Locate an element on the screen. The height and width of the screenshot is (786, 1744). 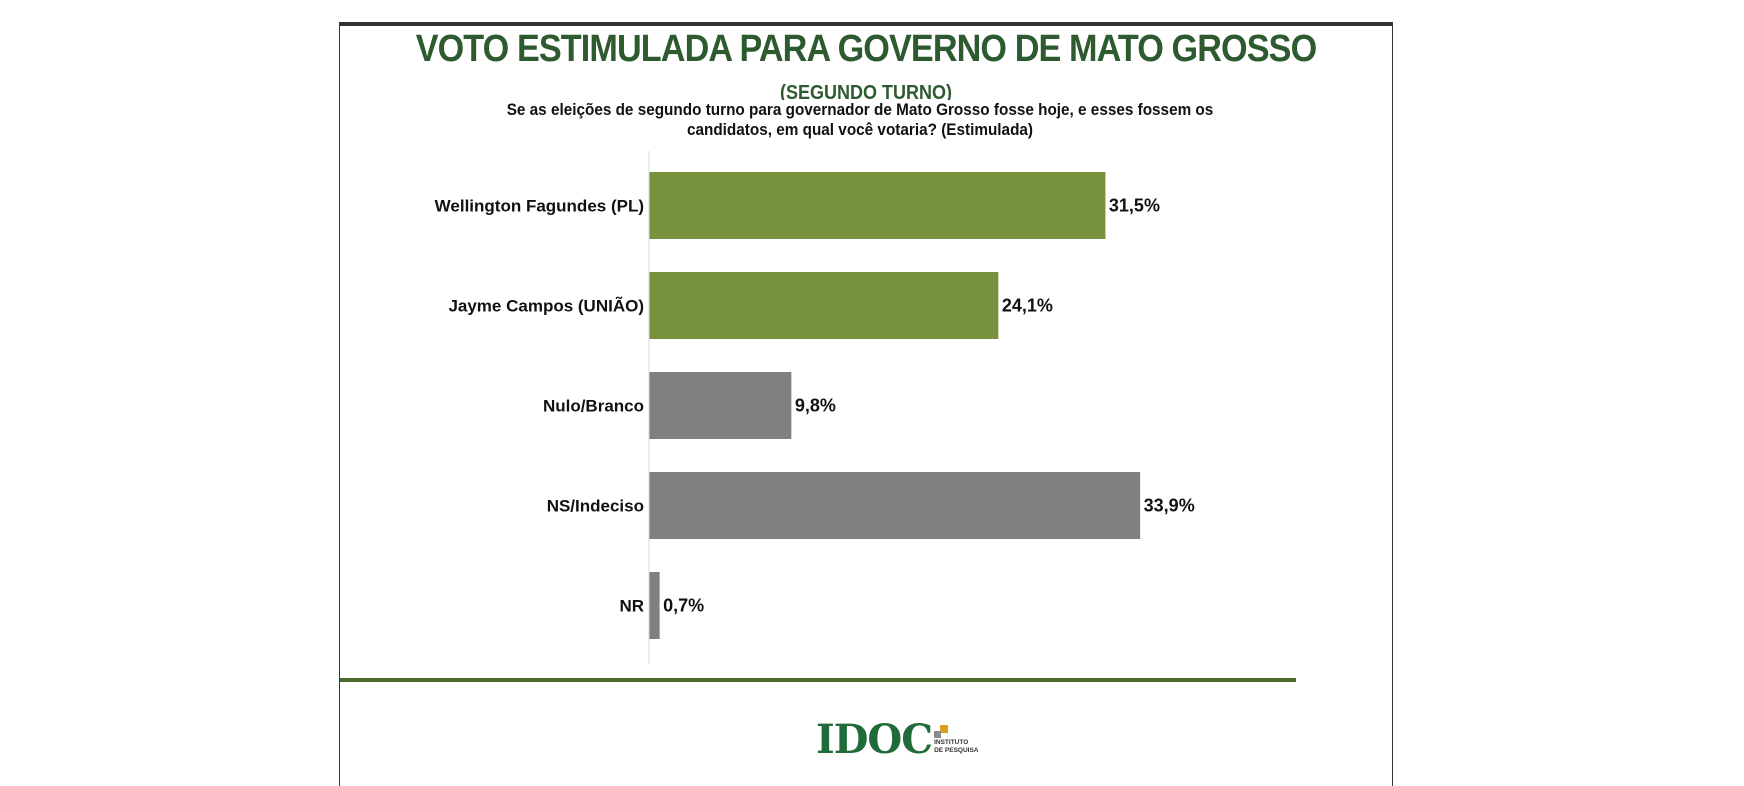
data-label: 0,7% is located at coordinates (683, 606).